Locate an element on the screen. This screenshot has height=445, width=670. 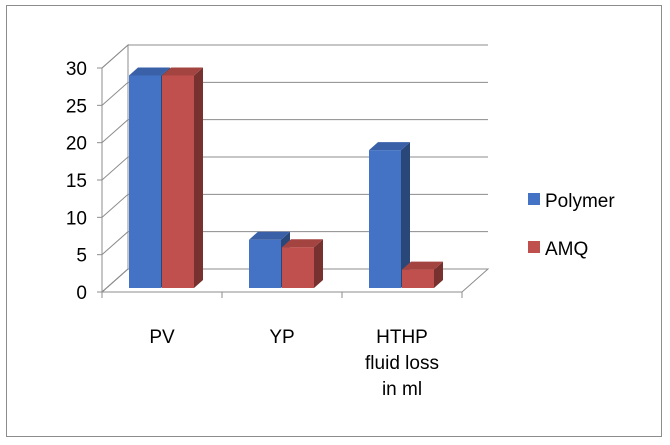
x-tick-label: HTHP fluid loss in ml is located at coordinates (402, 363).